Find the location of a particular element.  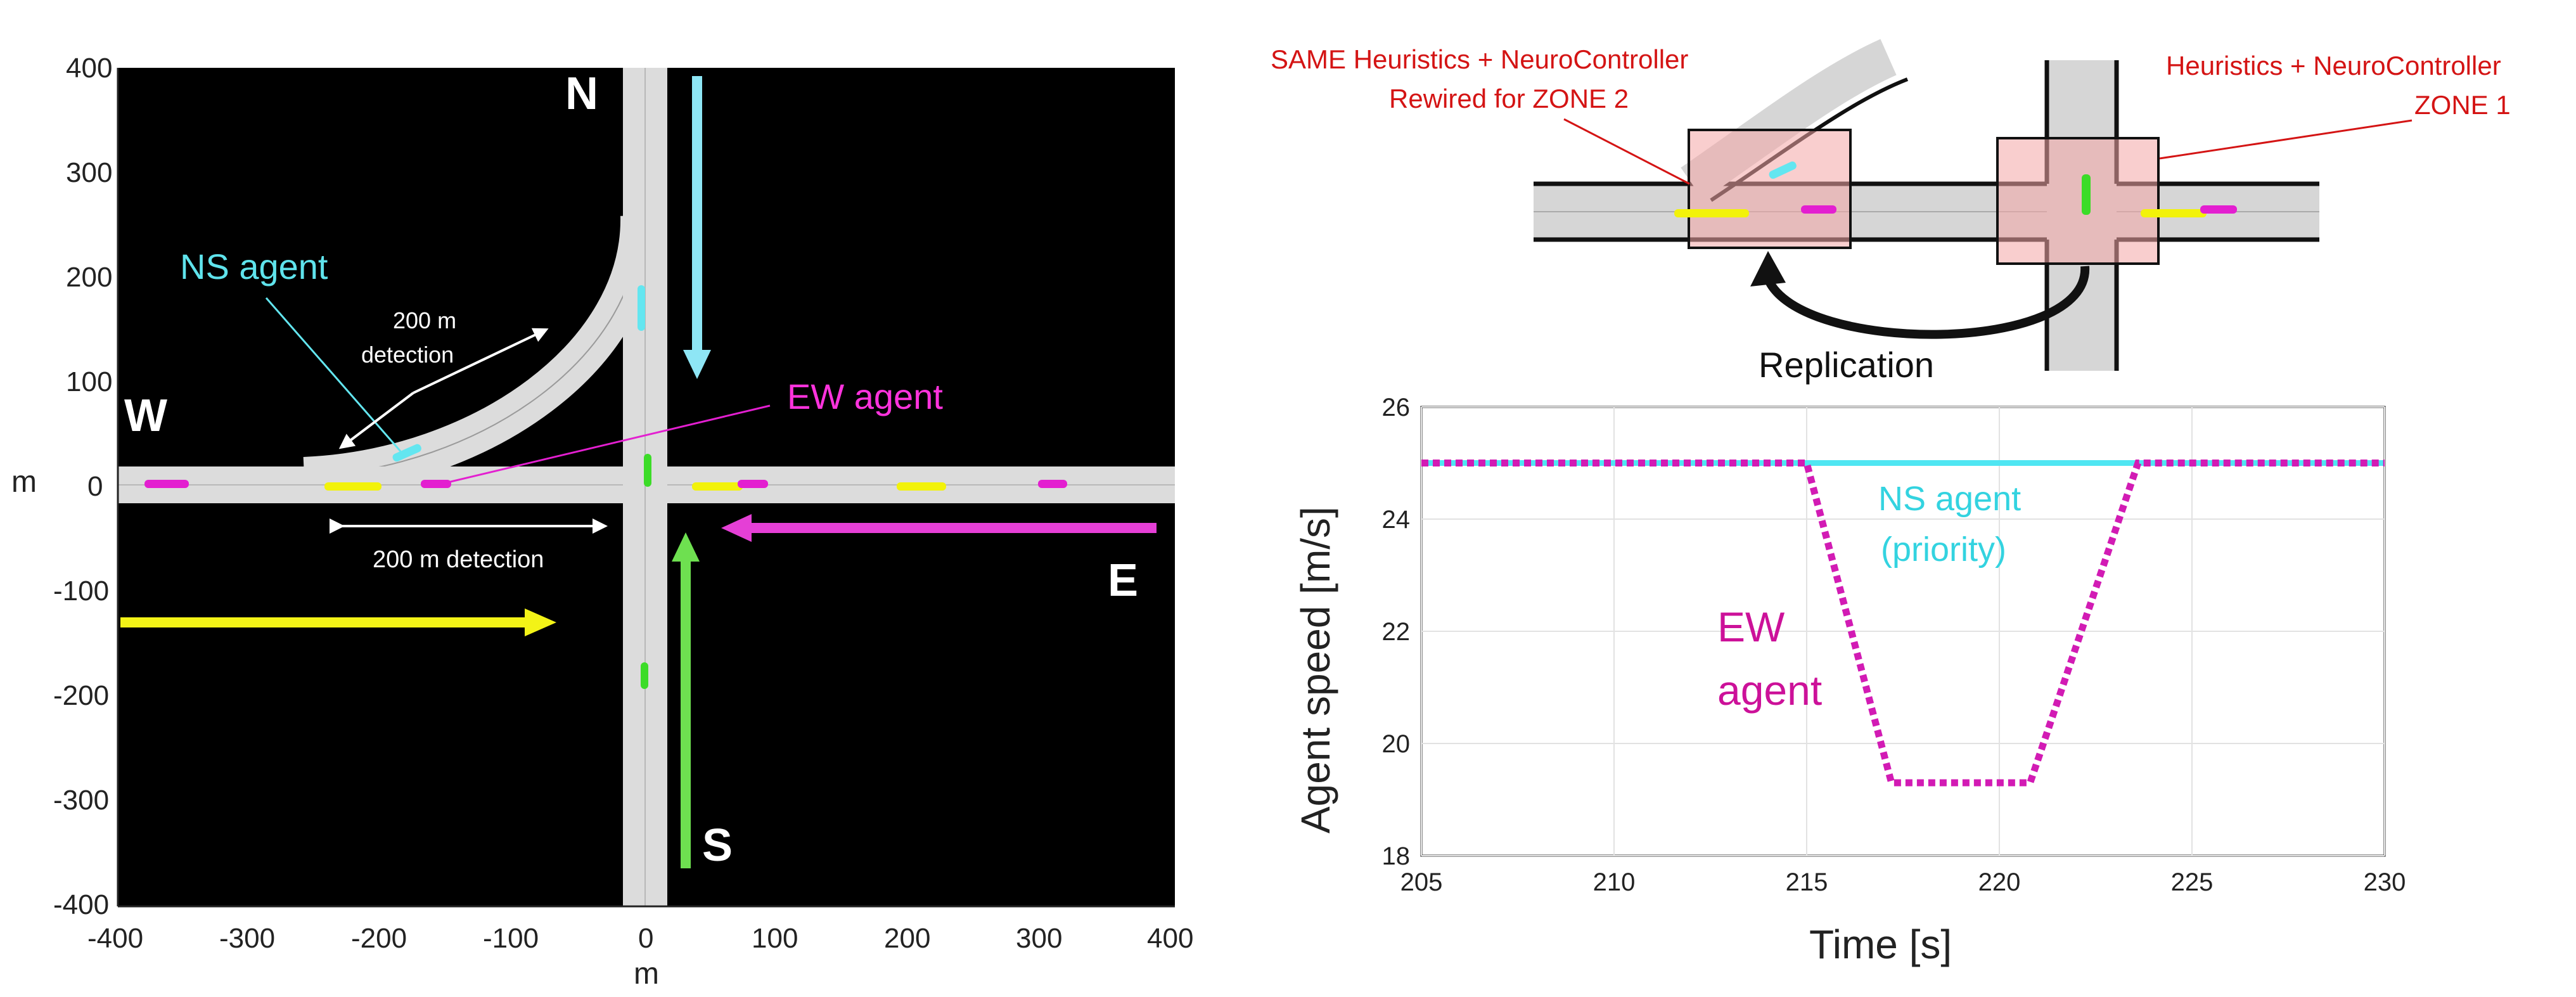

zone-1-label-2: ZONE 1 is located at coordinates (2462, 105).